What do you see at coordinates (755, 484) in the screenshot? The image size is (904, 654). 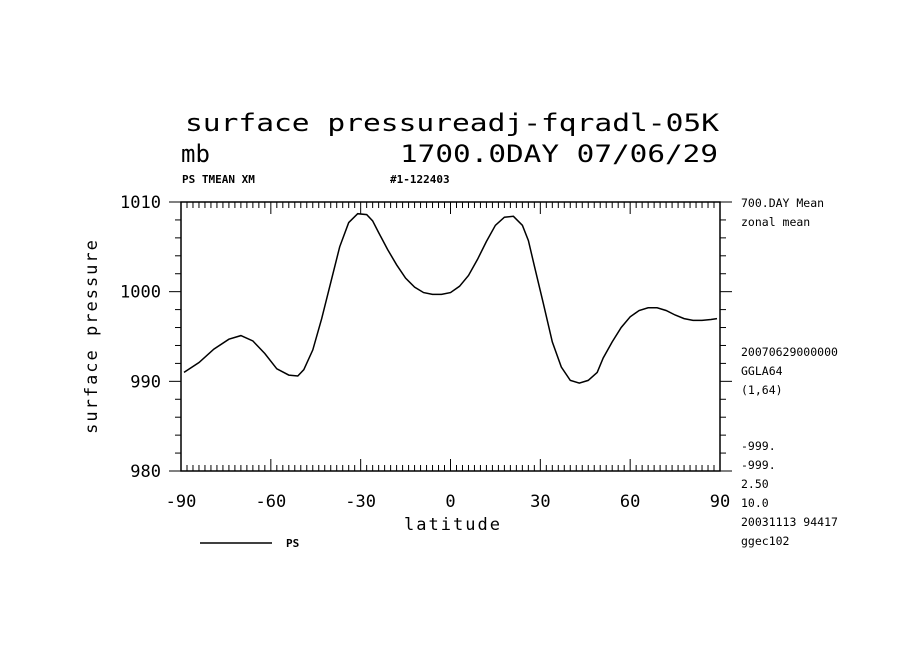 I see `side-info-bottom-line: 2.50` at bounding box center [755, 484].